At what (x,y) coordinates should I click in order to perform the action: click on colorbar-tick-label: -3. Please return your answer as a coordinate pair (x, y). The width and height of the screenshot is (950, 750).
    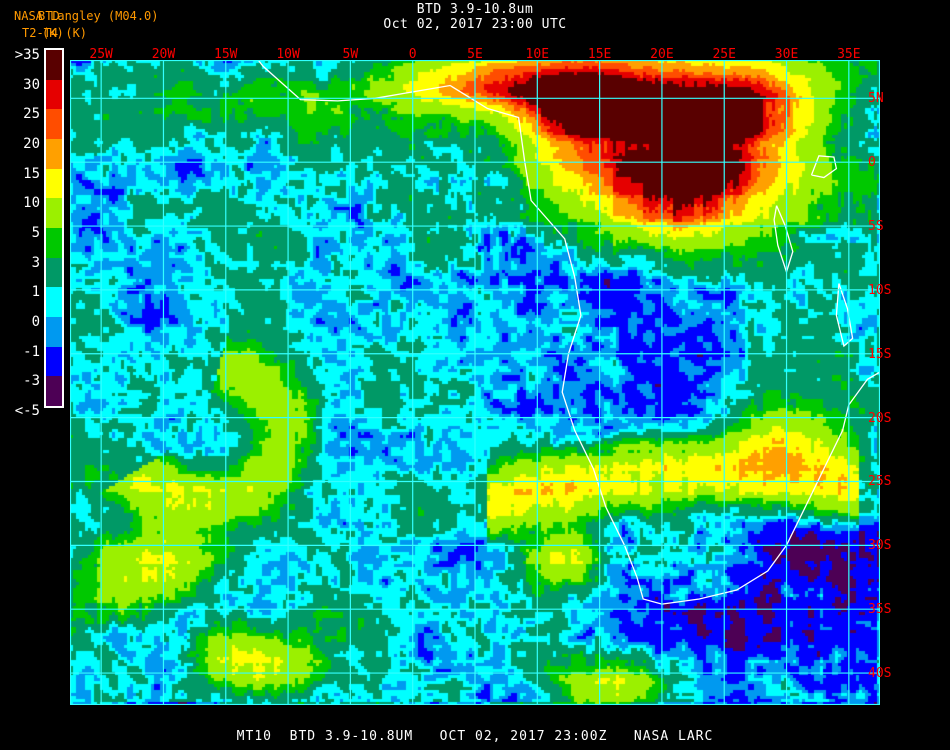
    Looking at the image, I should click on (31, 381).